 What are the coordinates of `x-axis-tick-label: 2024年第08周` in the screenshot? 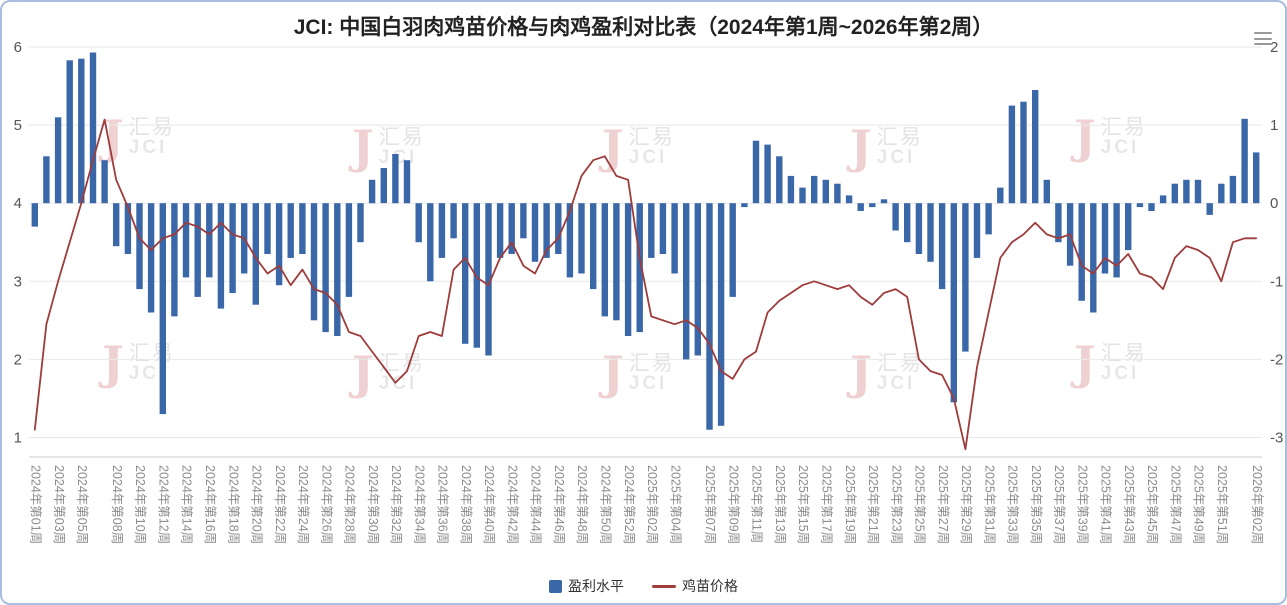 It's located at (117, 504).